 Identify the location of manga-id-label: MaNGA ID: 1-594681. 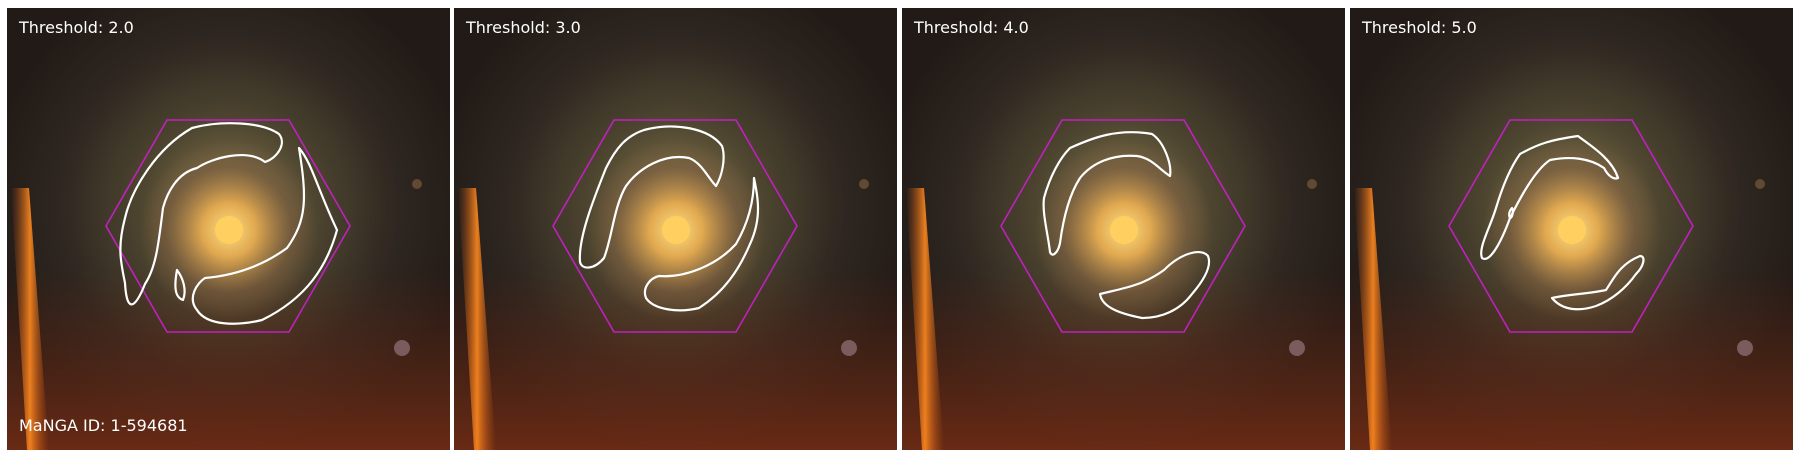
(103, 425).